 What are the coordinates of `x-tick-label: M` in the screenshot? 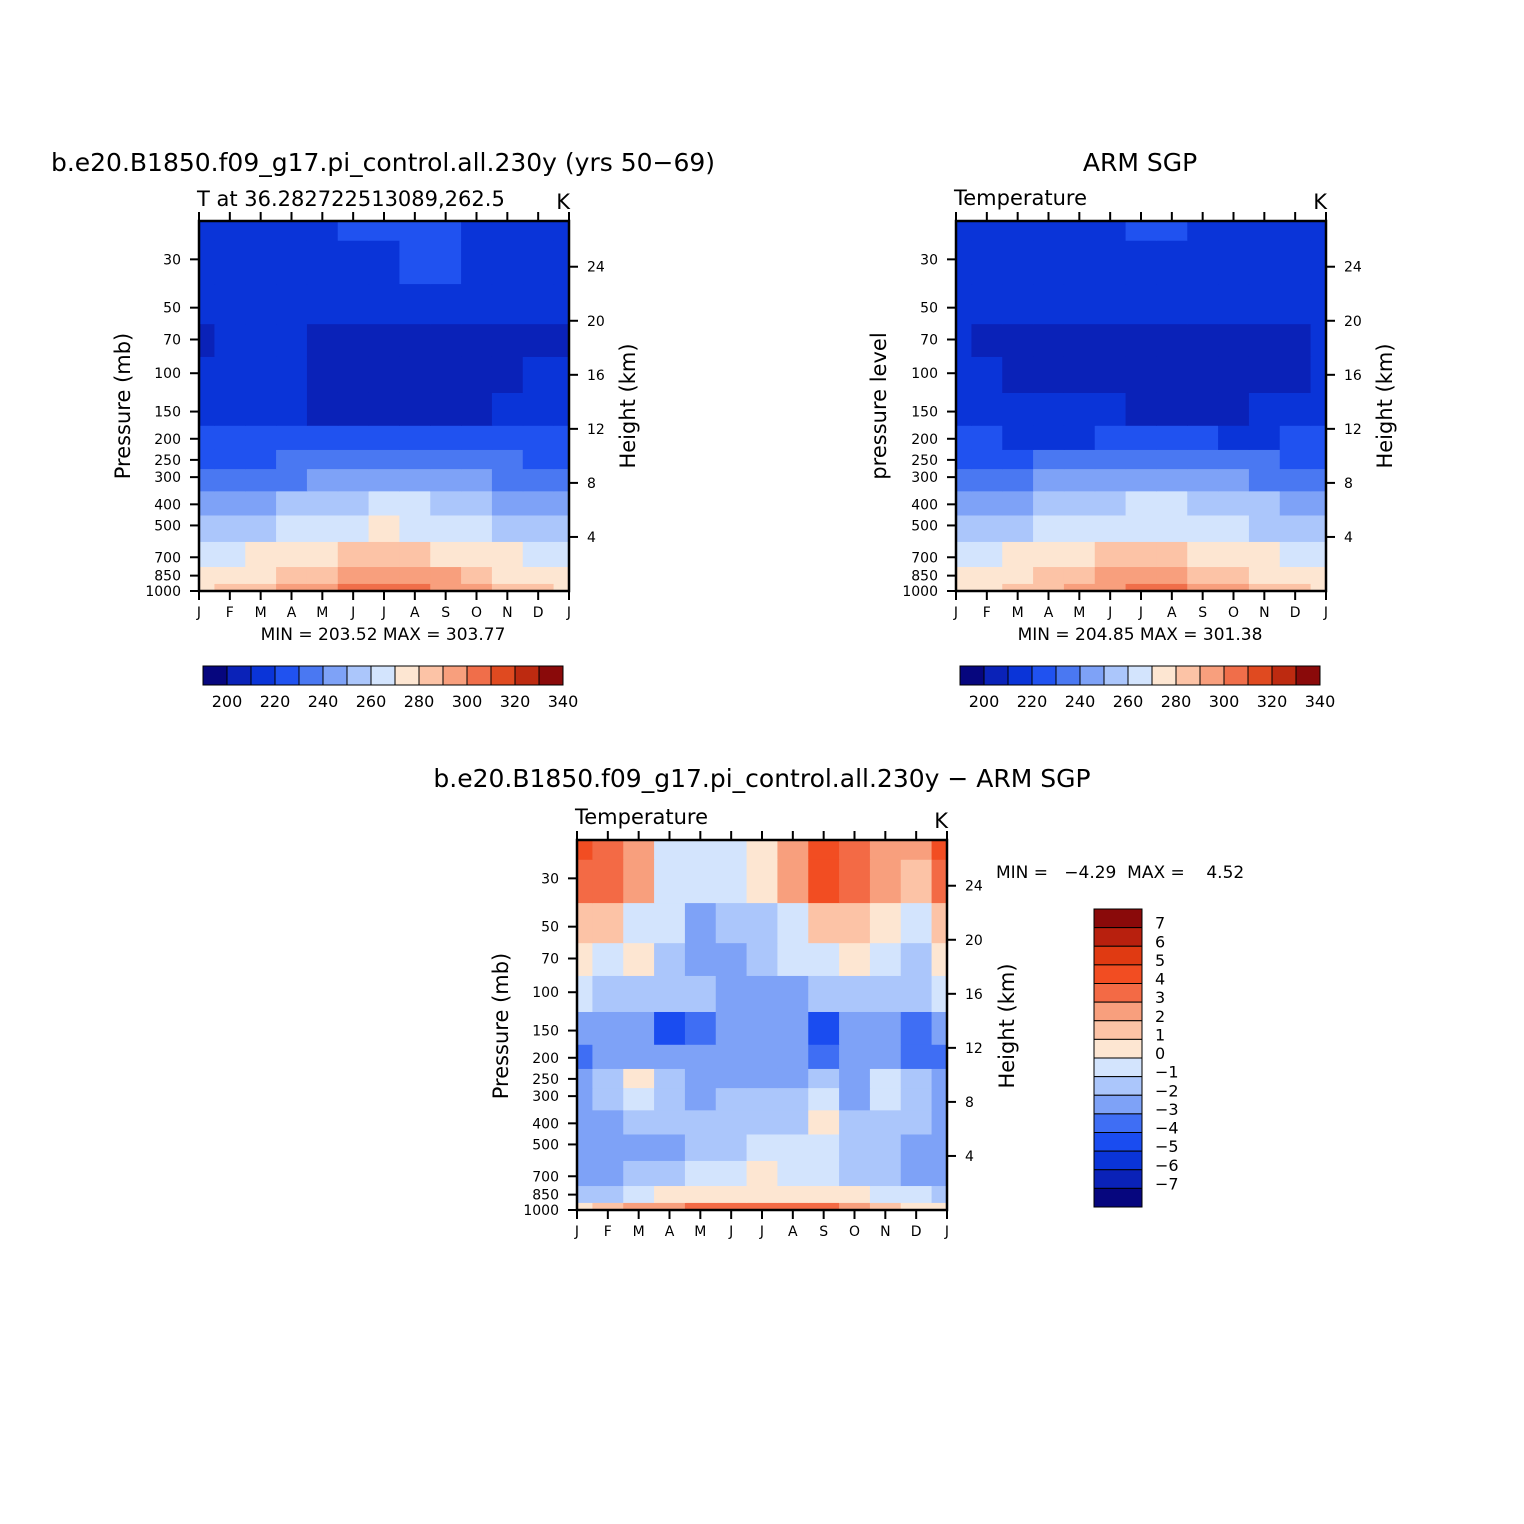 It's located at (1018, 613).